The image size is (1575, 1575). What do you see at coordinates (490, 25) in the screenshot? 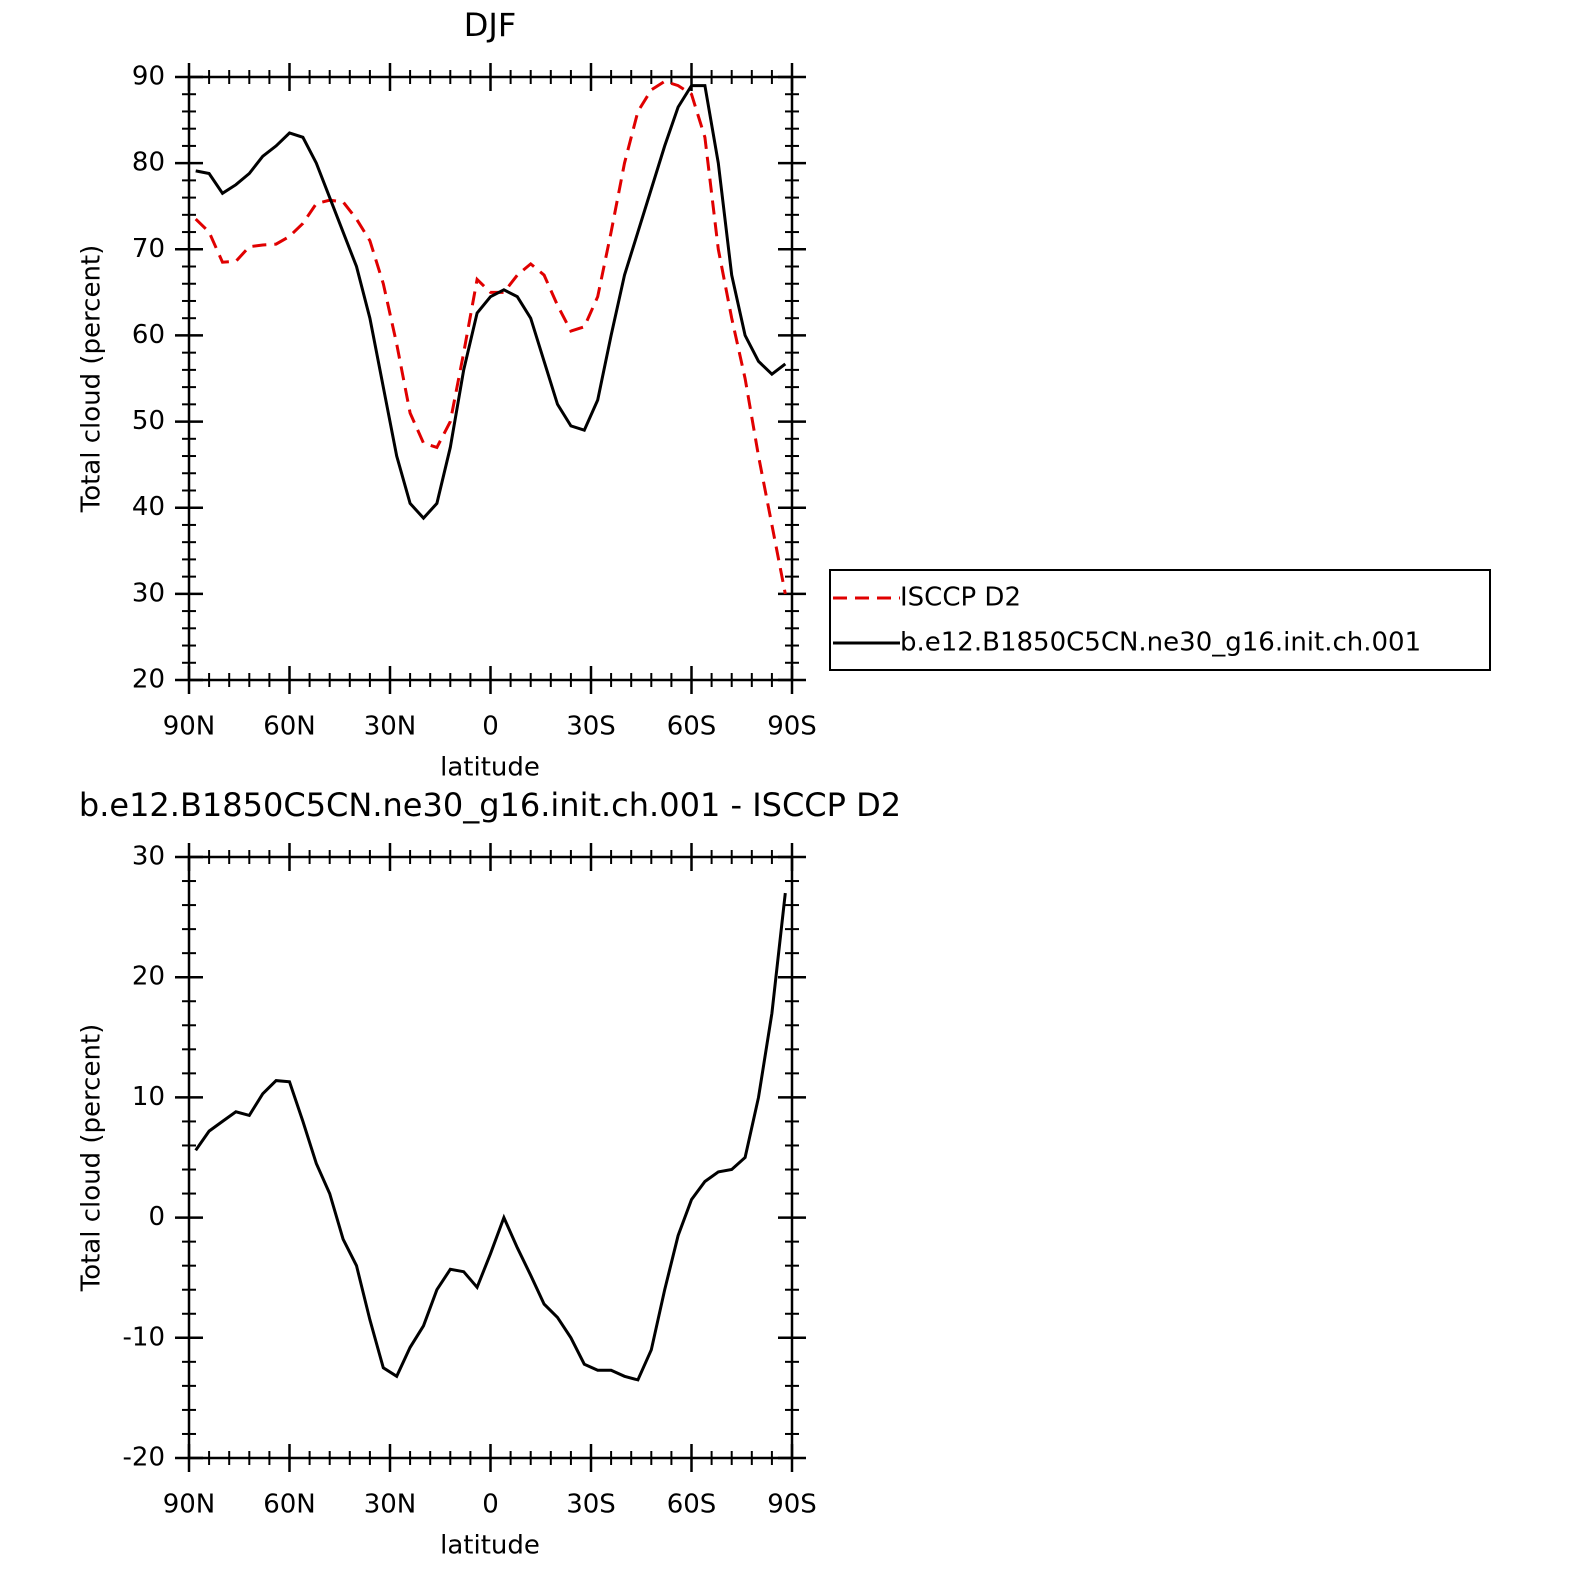
I see `chart-title: DJF` at bounding box center [490, 25].